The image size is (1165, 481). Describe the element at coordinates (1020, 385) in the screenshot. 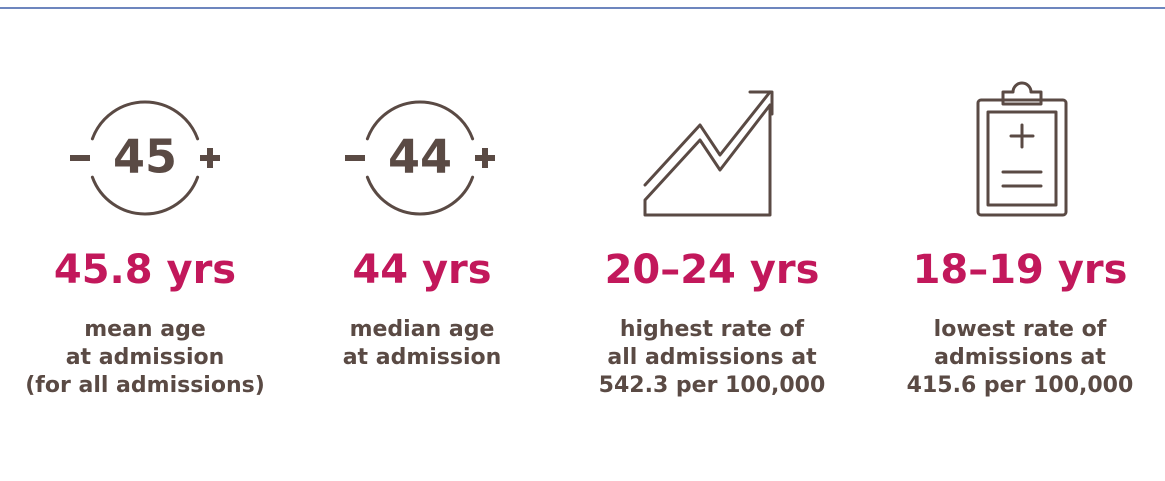

I see `stat-description: 415.6 per 100,000` at that location.